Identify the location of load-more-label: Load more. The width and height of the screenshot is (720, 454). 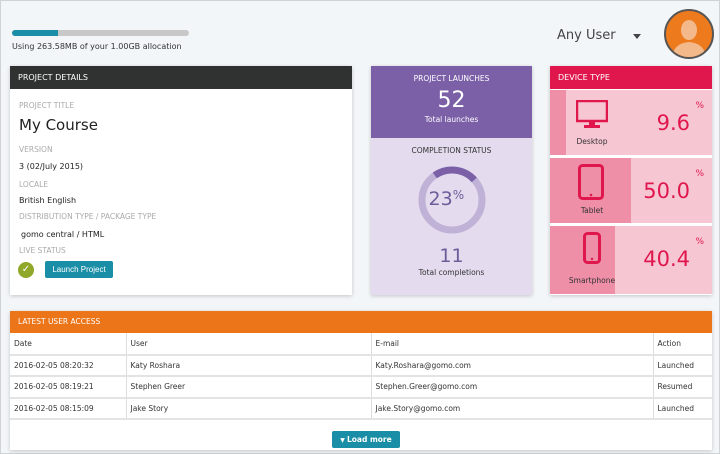
(369, 439).